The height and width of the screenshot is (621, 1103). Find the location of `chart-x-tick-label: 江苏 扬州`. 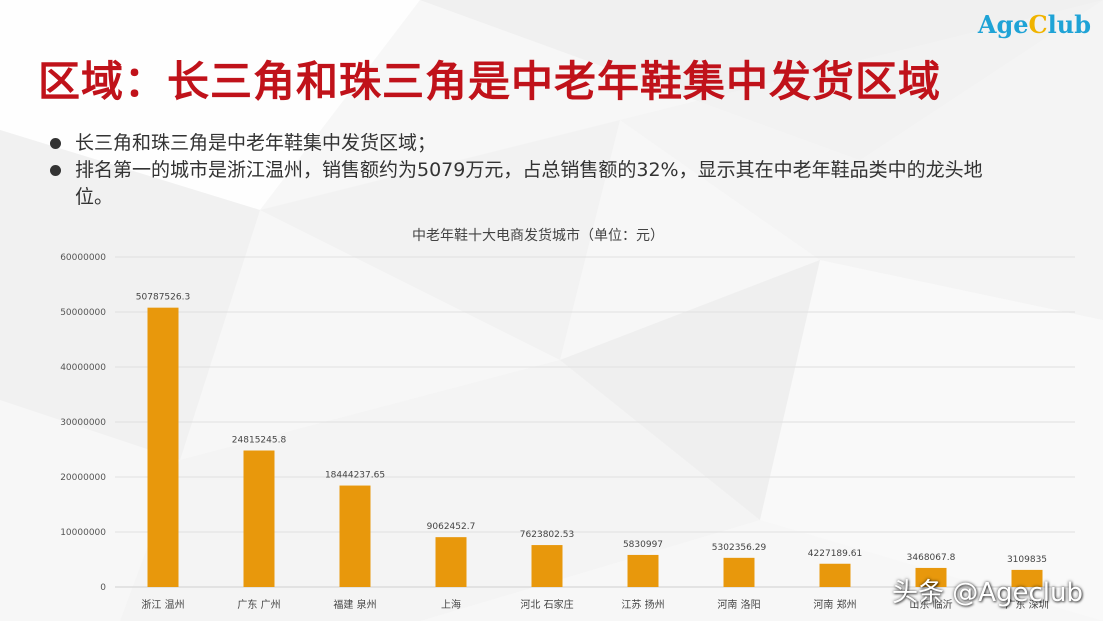

chart-x-tick-label: 江苏 扬州 is located at coordinates (642, 604).